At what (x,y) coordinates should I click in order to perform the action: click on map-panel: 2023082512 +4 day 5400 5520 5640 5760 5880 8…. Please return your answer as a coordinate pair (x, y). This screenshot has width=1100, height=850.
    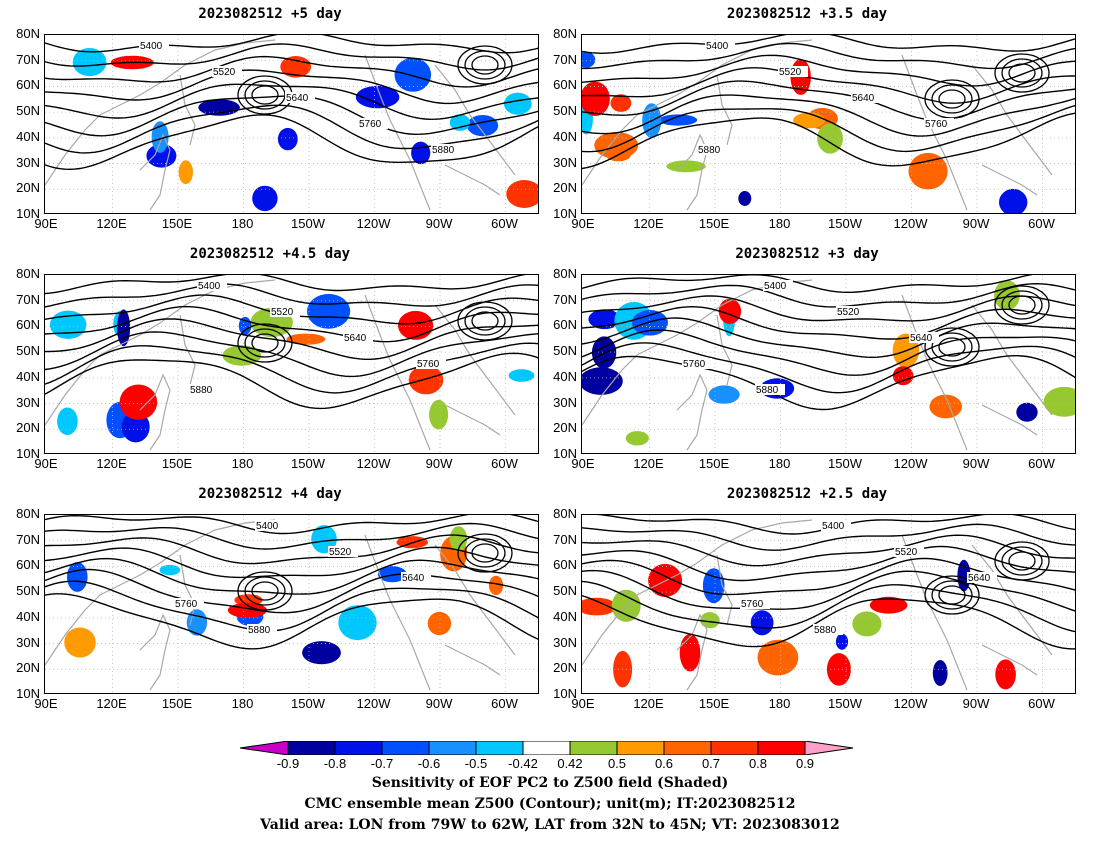
    Looking at the image, I should click on (270, 604).